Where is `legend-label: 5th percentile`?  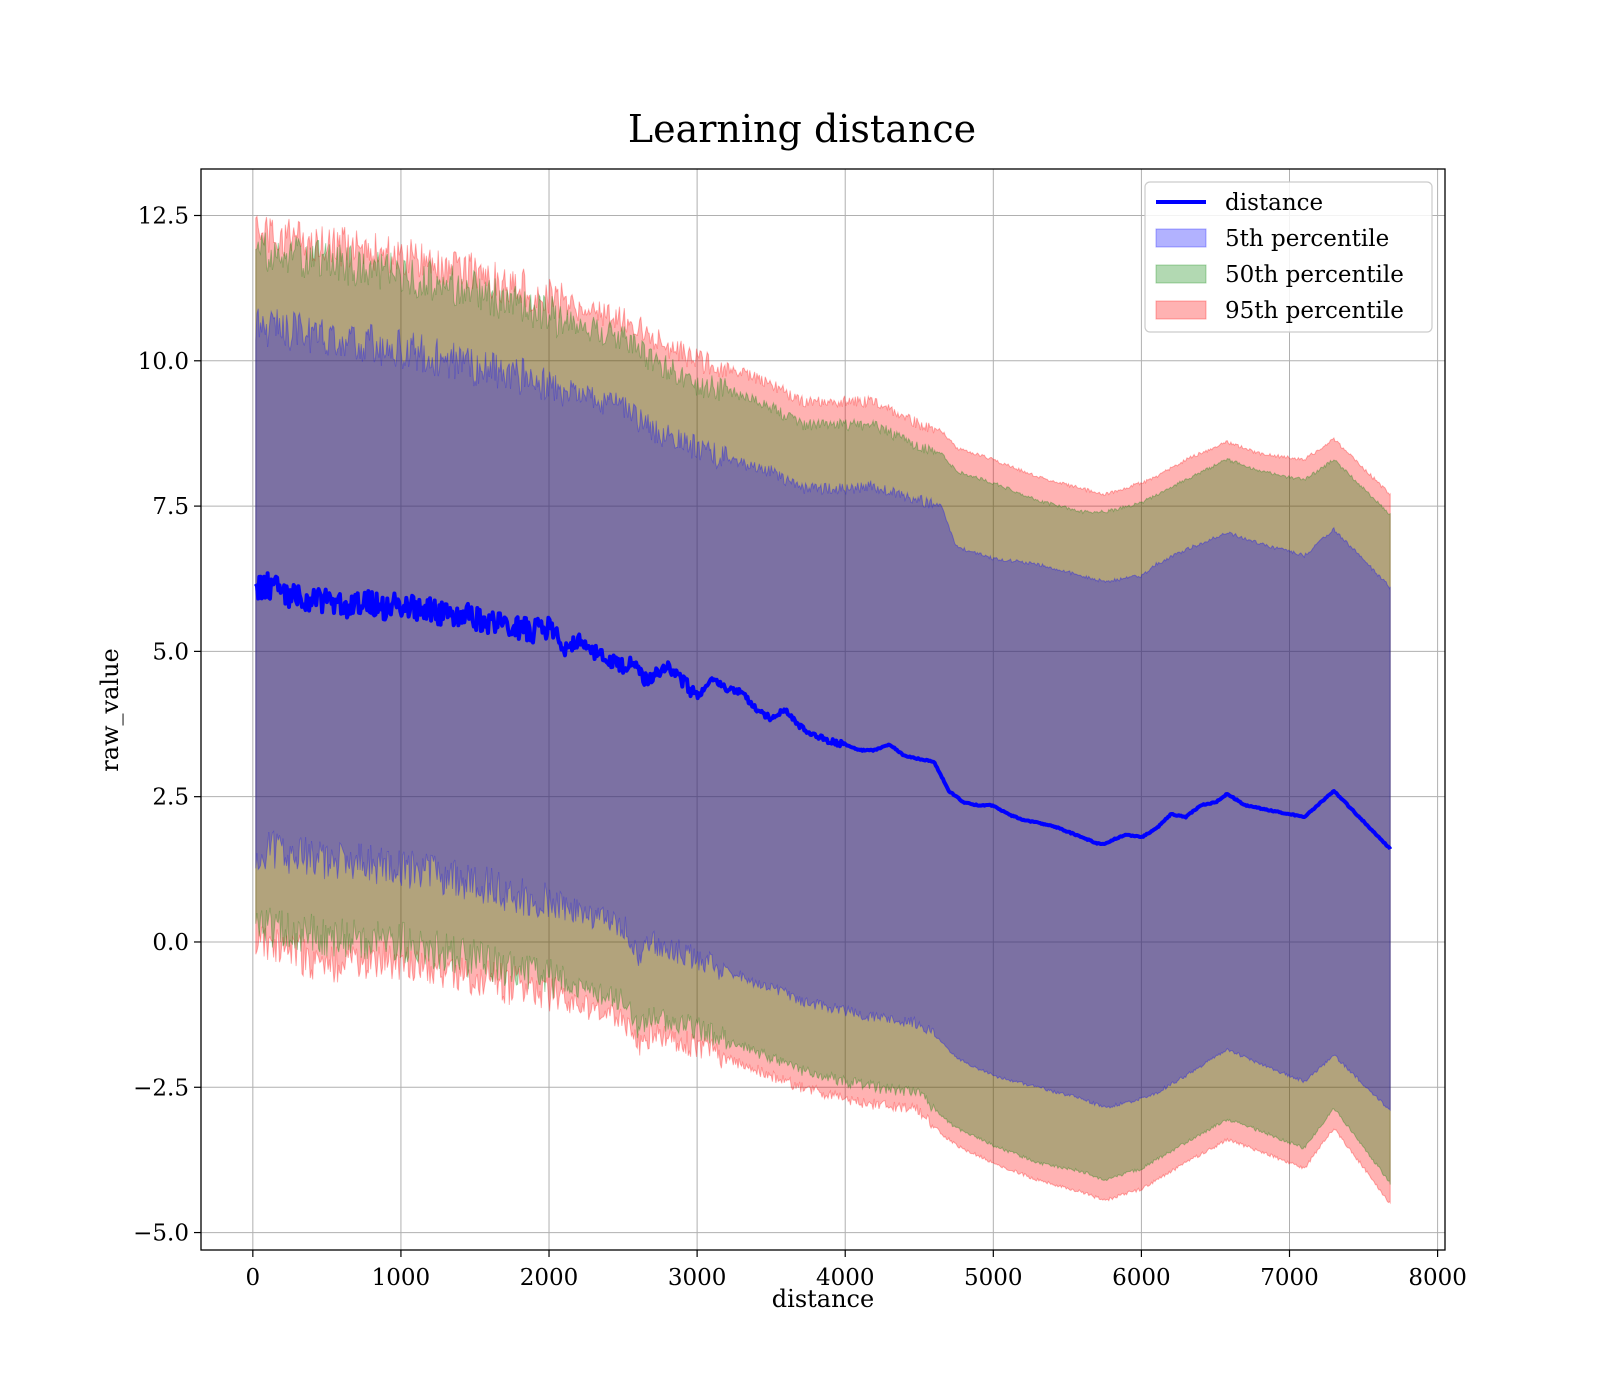 legend-label: 5th percentile is located at coordinates (1307, 239).